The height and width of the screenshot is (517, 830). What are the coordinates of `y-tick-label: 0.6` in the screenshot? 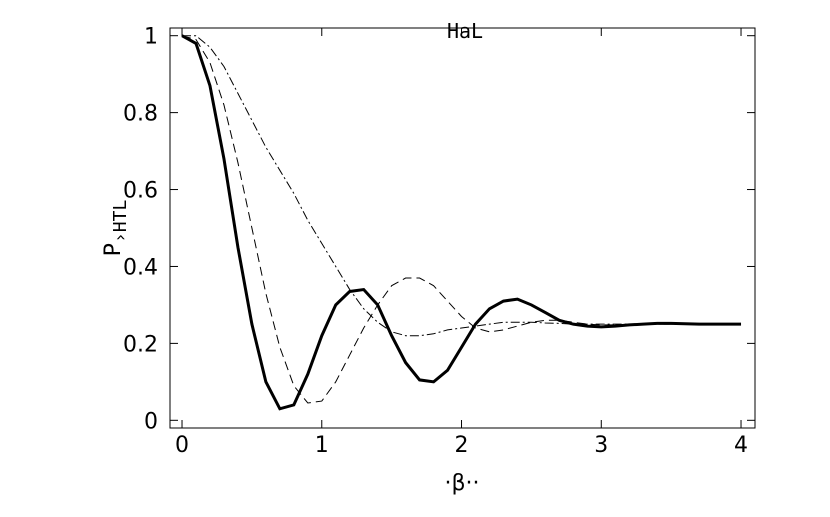 It's located at (140, 191).